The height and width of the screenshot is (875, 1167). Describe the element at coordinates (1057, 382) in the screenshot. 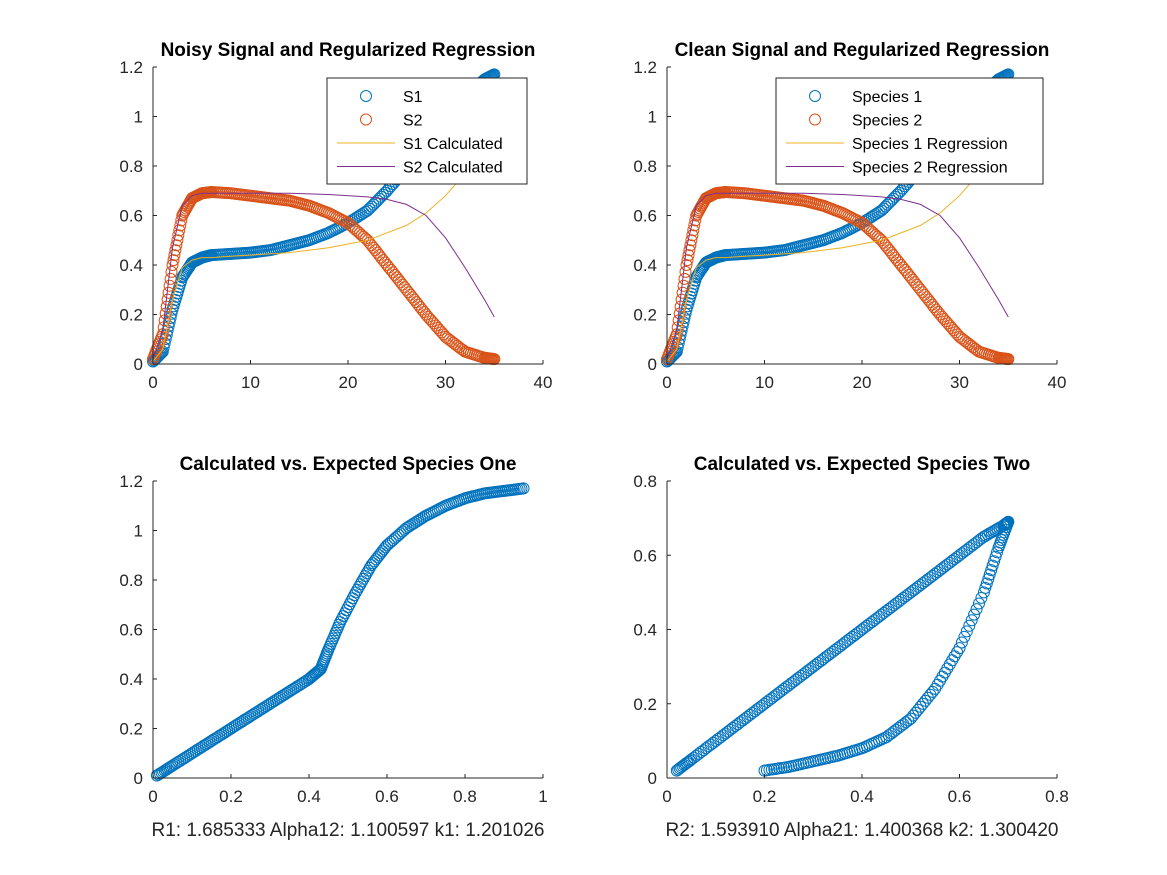

I see `x-tick-label: 40` at that location.